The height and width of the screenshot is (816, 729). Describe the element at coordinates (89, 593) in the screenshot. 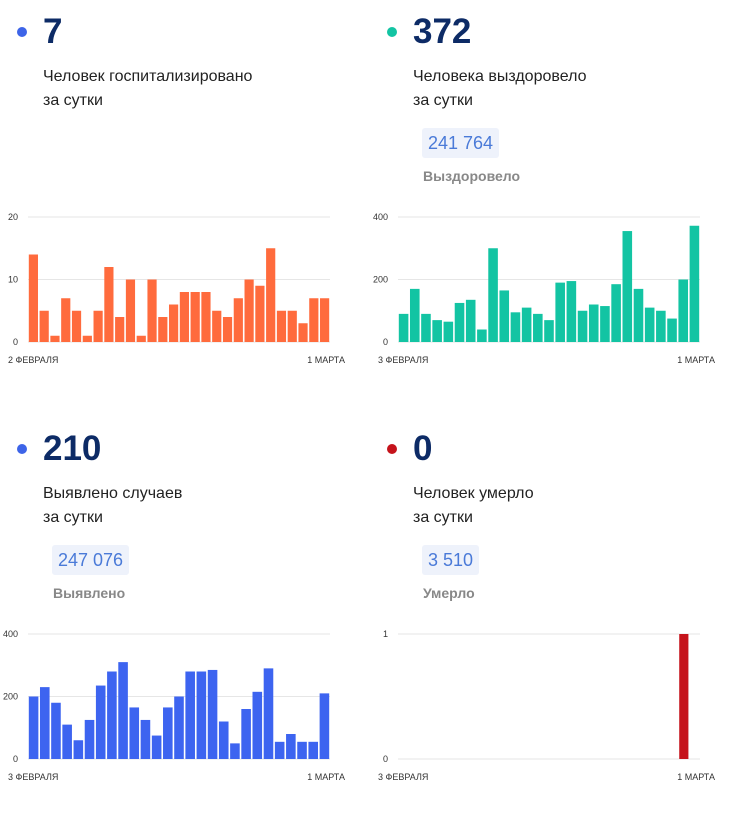

I see `detected-total-caption: Выявлено` at that location.